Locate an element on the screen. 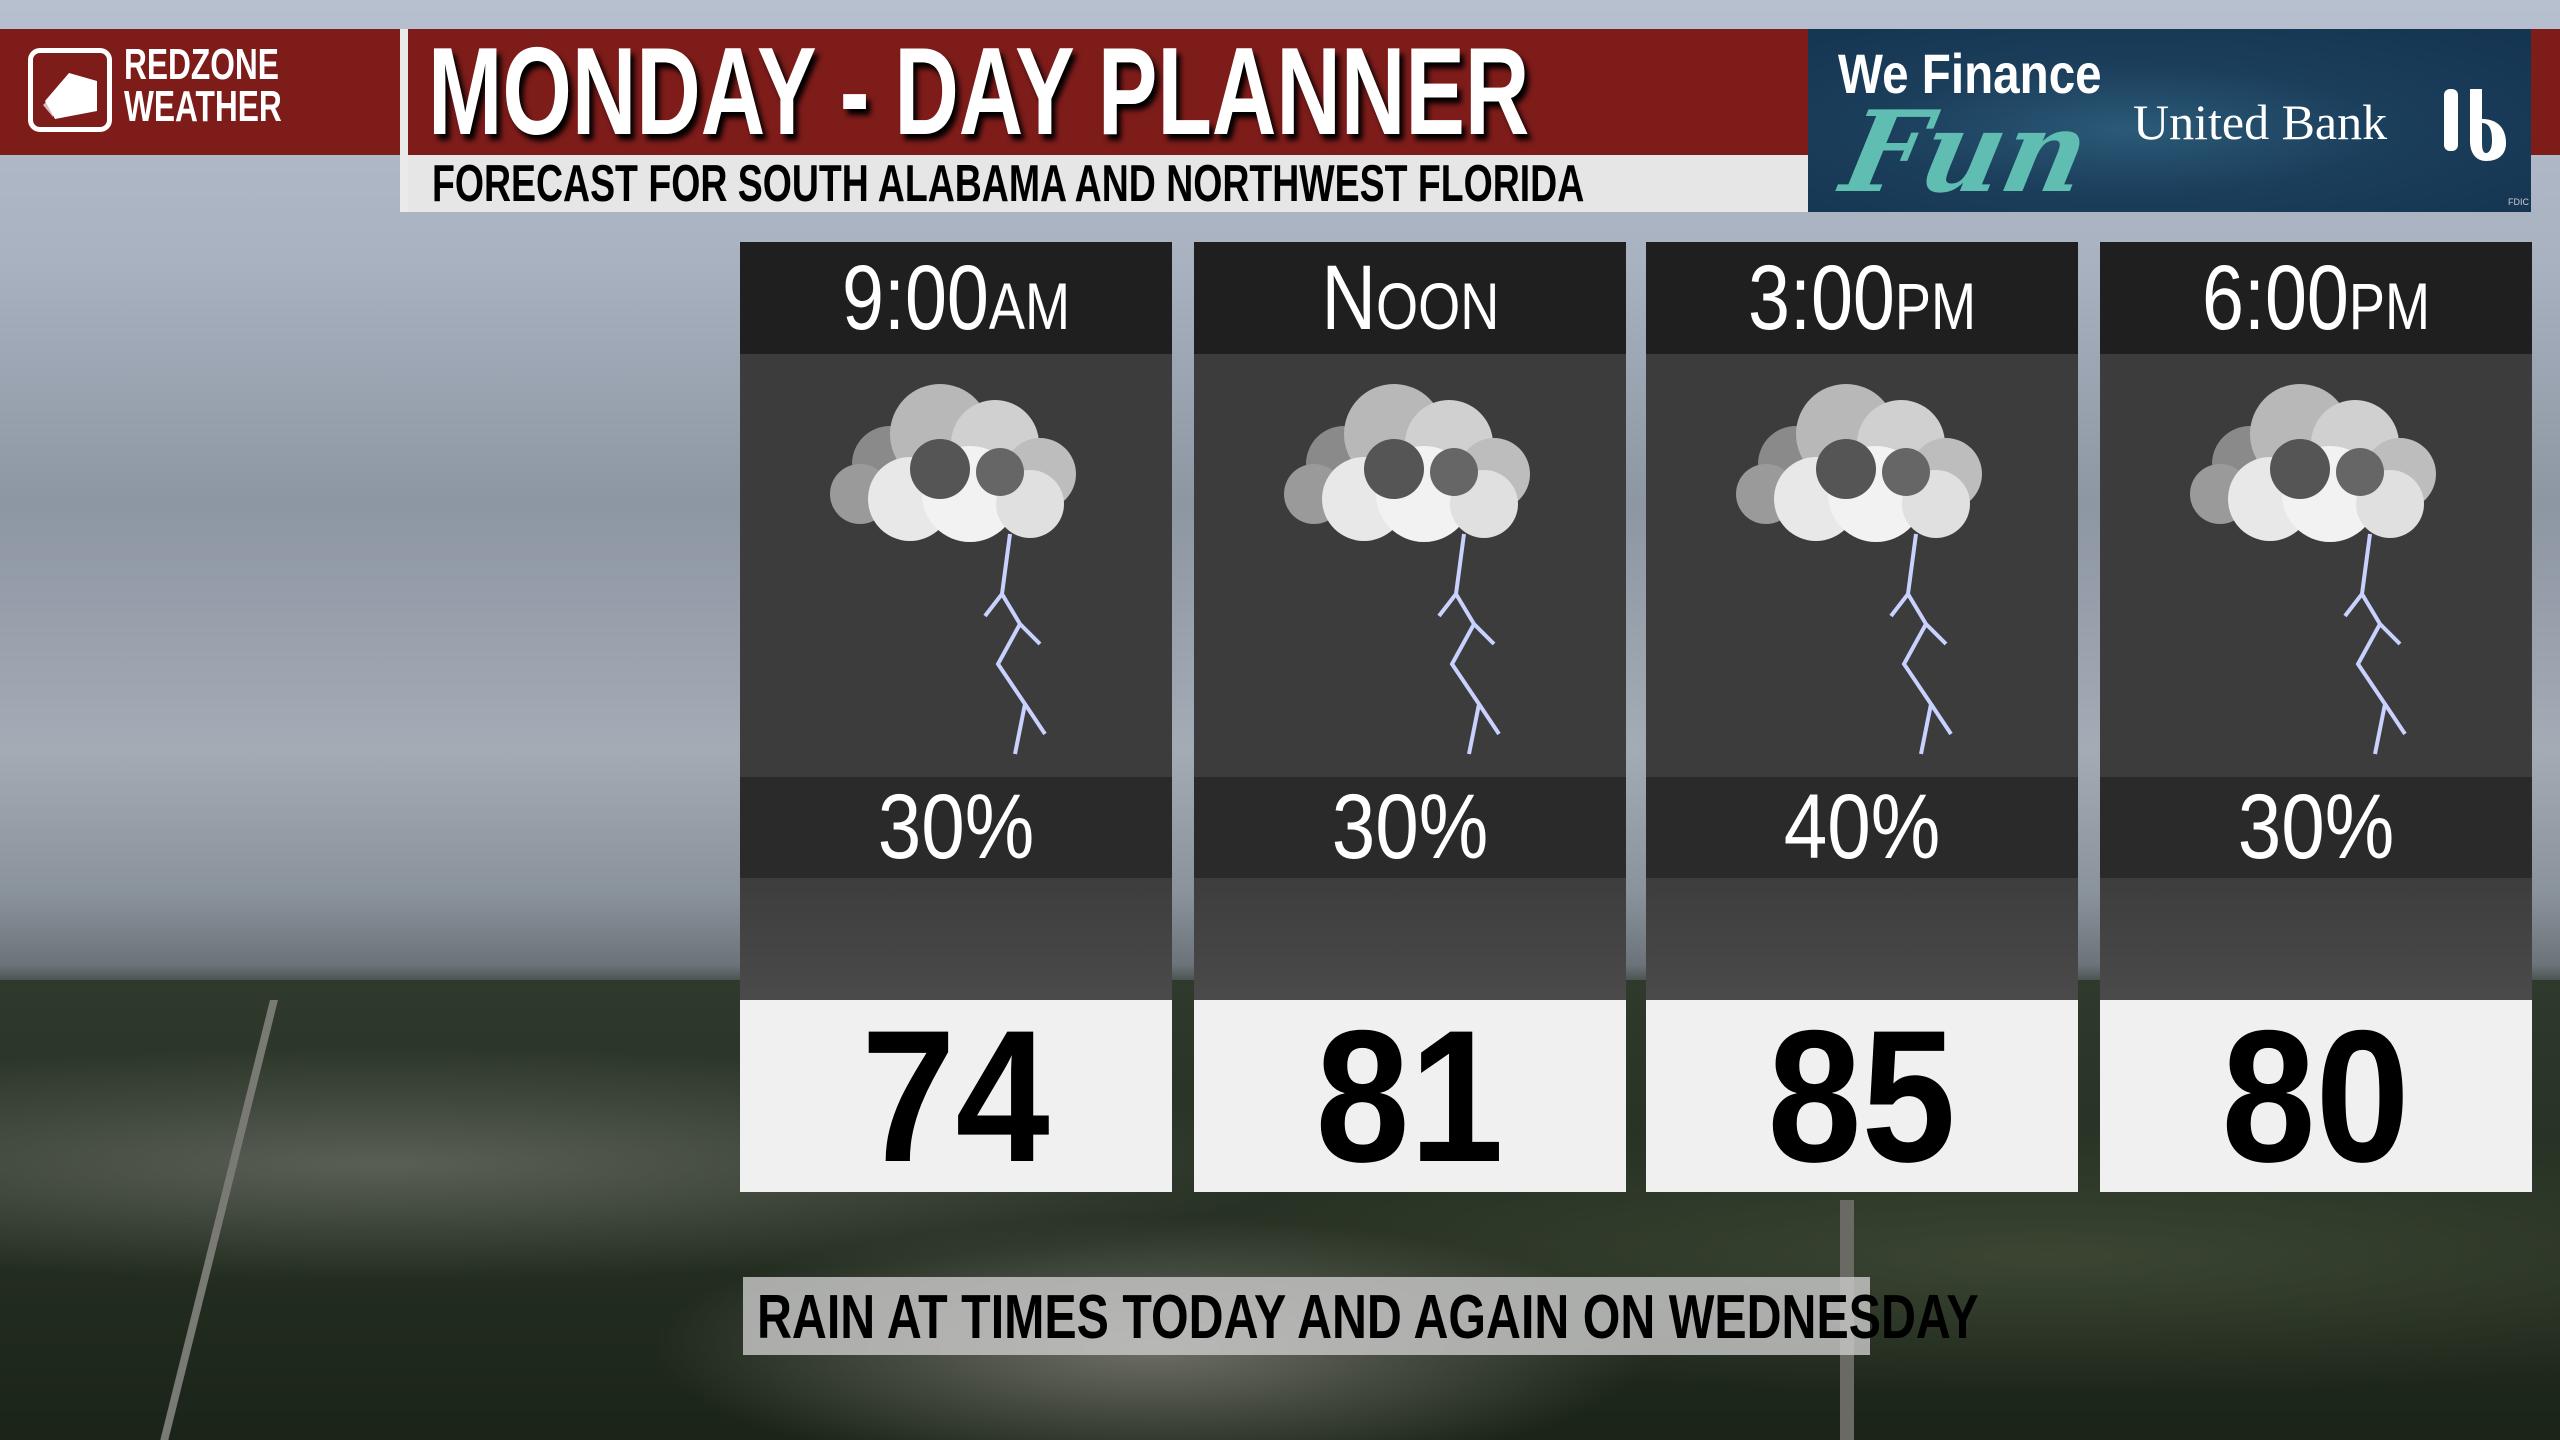 The width and height of the screenshot is (2560, 1440). redzone-logo-icon is located at coordinates (70, 90).